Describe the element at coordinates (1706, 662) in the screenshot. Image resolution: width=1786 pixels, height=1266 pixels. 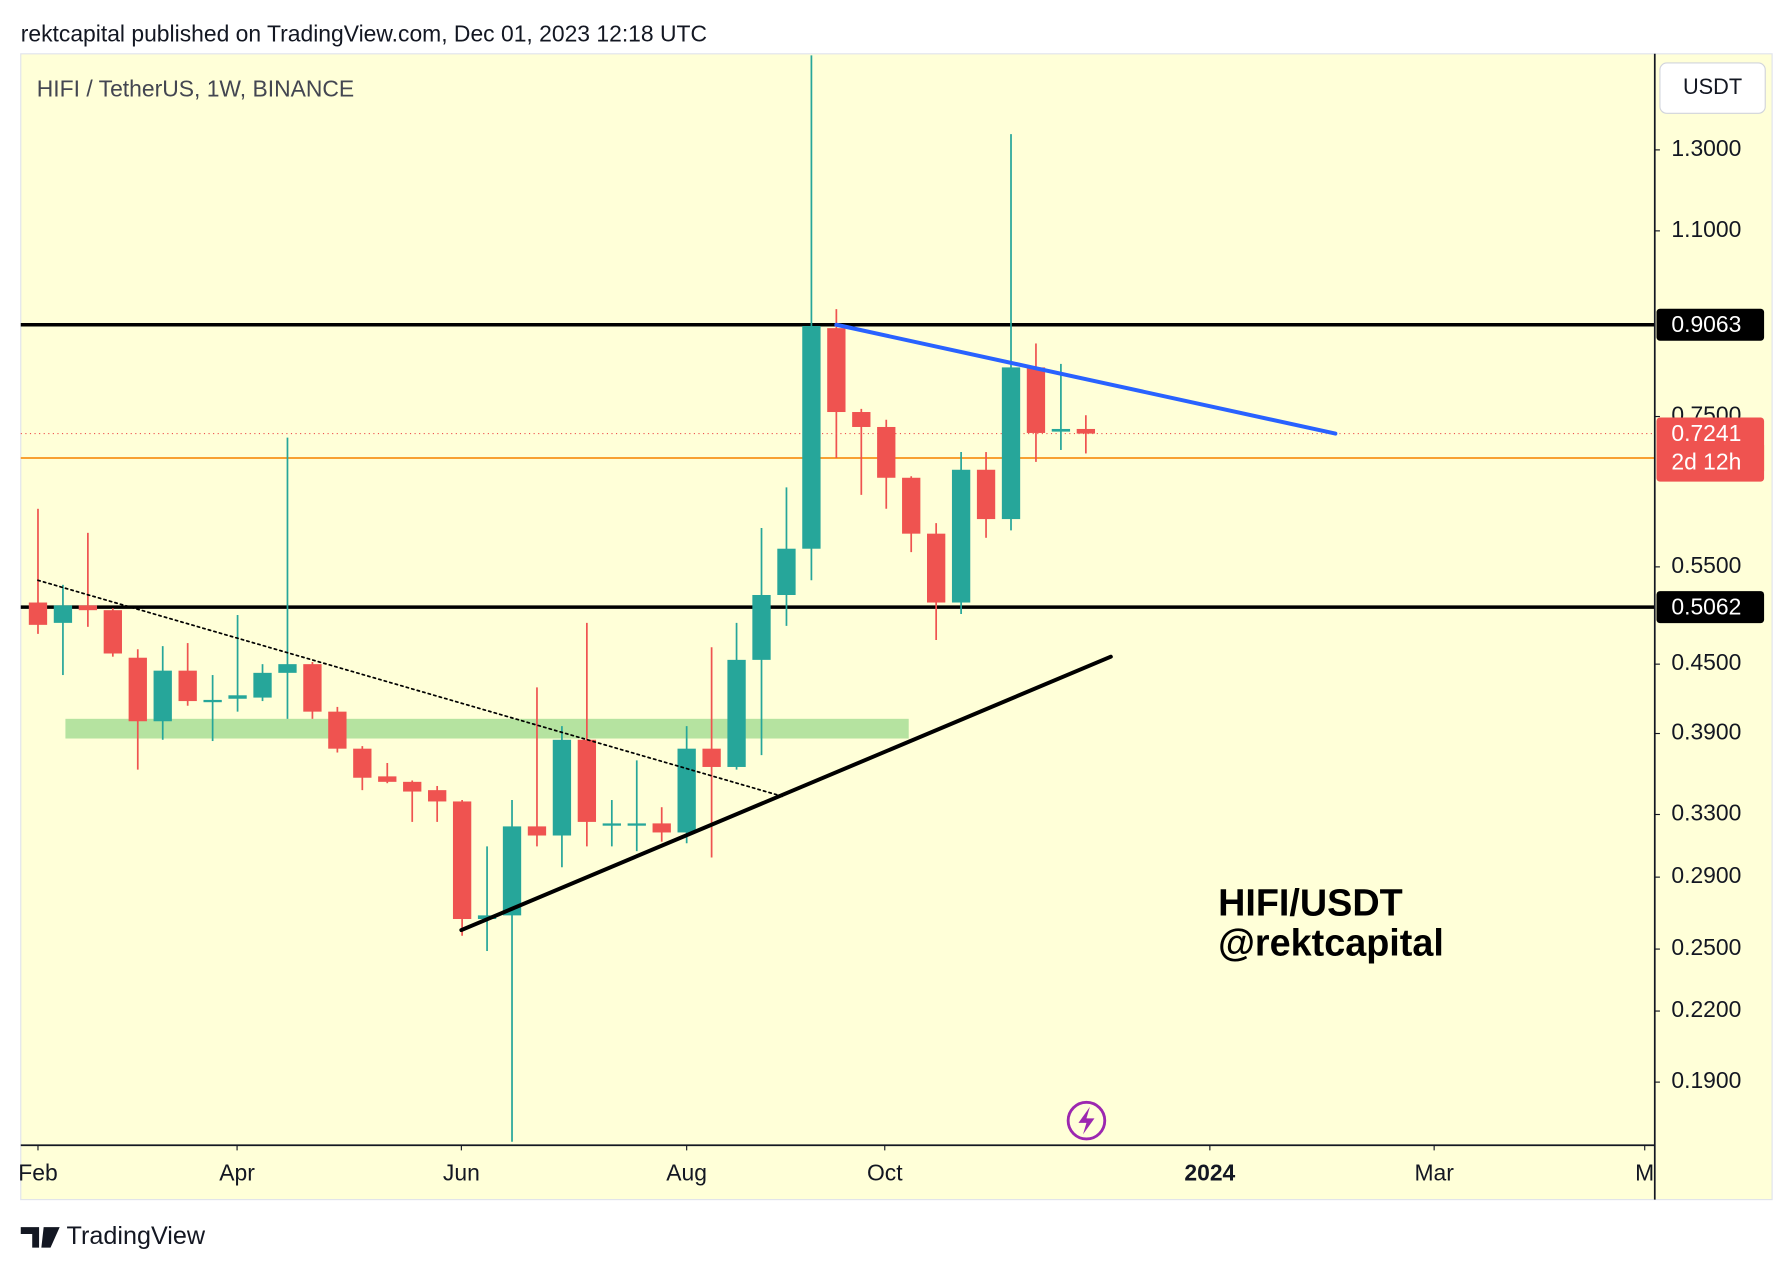
I see `y-tick-label: 0.4500` at that location.